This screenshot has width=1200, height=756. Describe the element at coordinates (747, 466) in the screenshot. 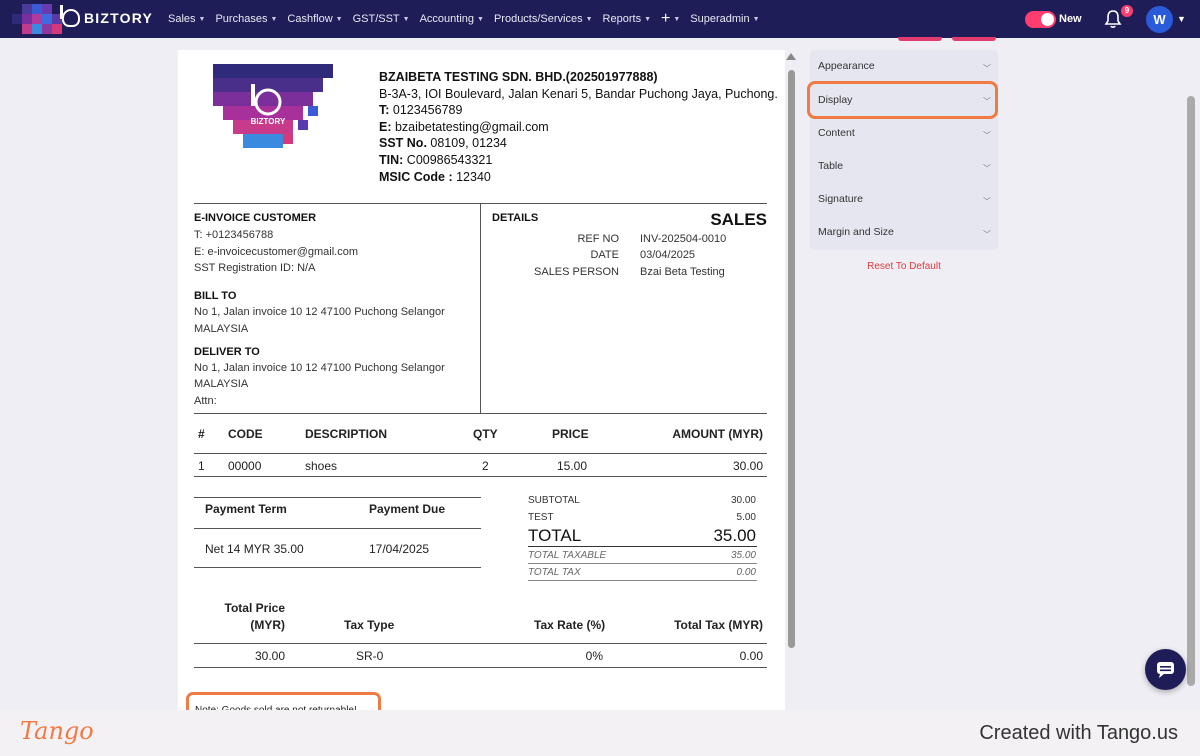

I see `item-amount: 30.00` at that location.